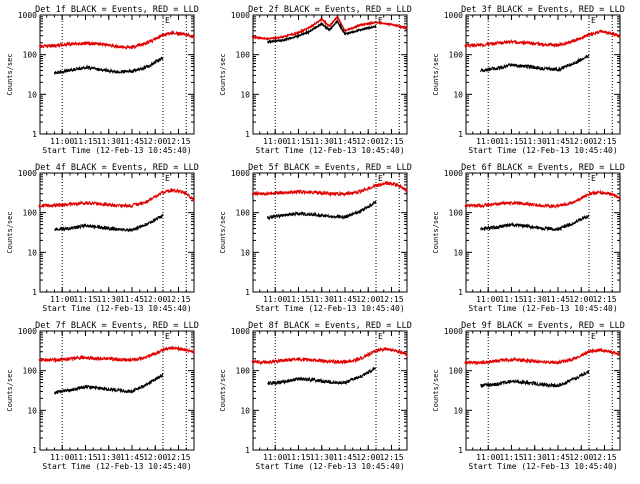 This screenshot has height=484, width=640. Describe the element at coordinates (543, 326) in the screenshot. I see `chart-title: Det 9f BLACK = Events, RED = LLD` at that location.